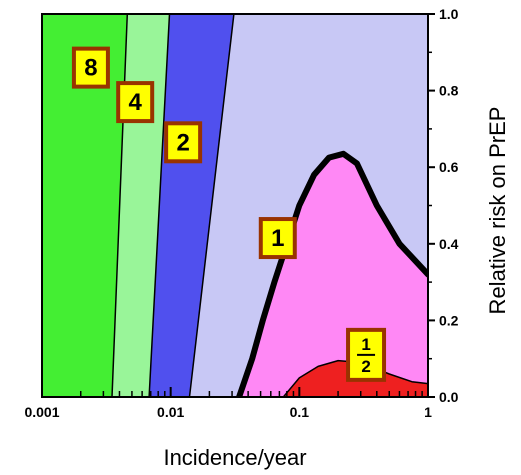  I want to click on zone-label-text: 4, so click(136, 102).